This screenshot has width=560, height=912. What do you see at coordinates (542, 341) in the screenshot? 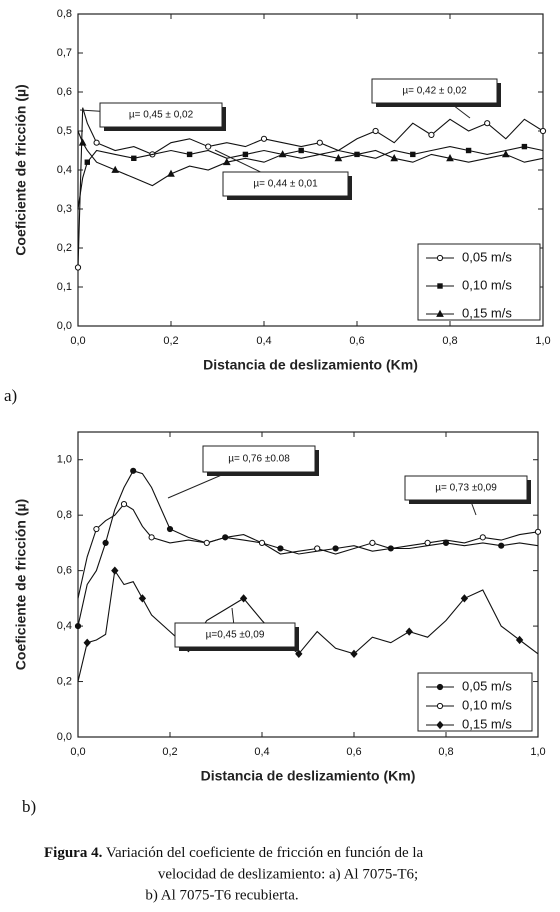
I see `x-tick-label: 1,0` at bounding box center [542, 341].